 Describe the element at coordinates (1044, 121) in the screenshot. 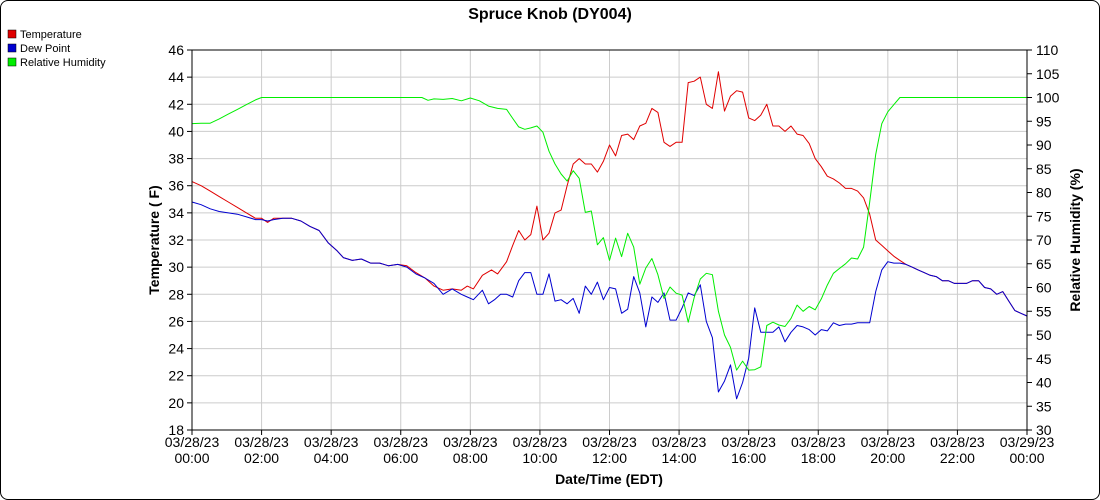

I see `y2-tick-label: 95` at that location.